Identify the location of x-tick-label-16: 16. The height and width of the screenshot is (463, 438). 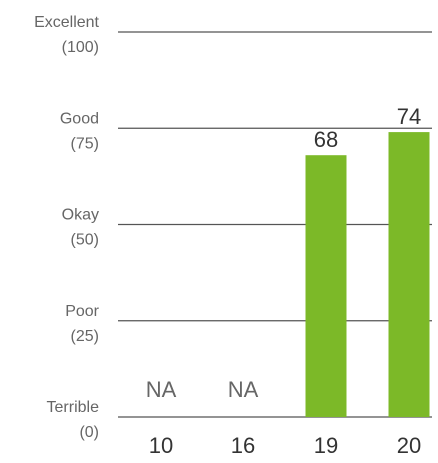
(243, 445).